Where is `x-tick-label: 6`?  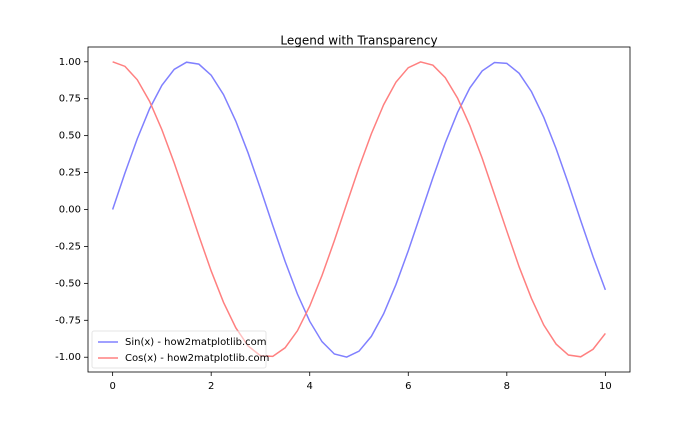 x-tick-label: 6 is located at coordinates (408, 386).